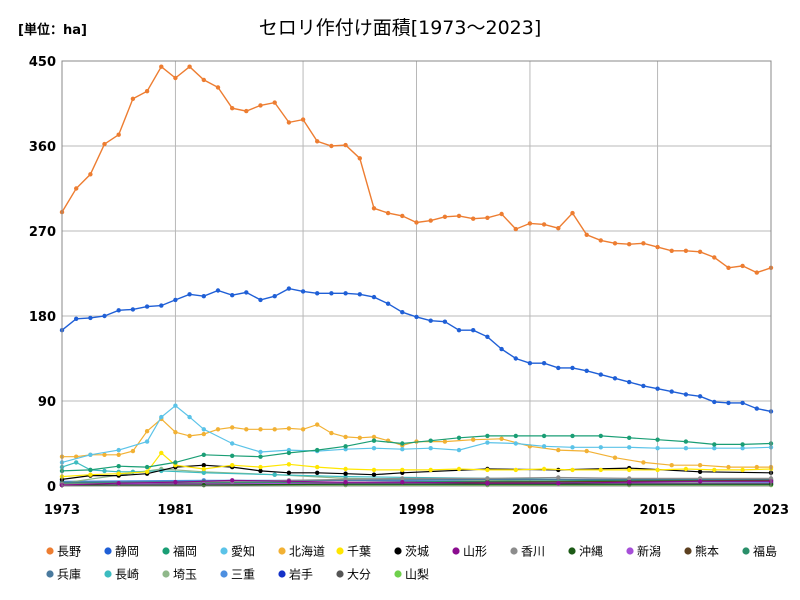  Describe the element at coordinates (585, 551) in the screenshot. I see `legend-item: 沖縄` at that location.